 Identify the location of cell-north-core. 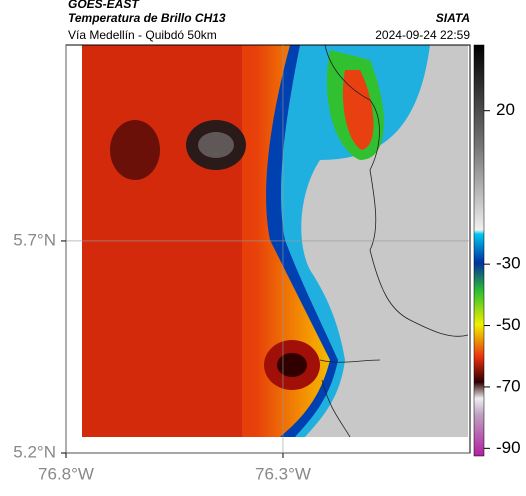
(358, 110).